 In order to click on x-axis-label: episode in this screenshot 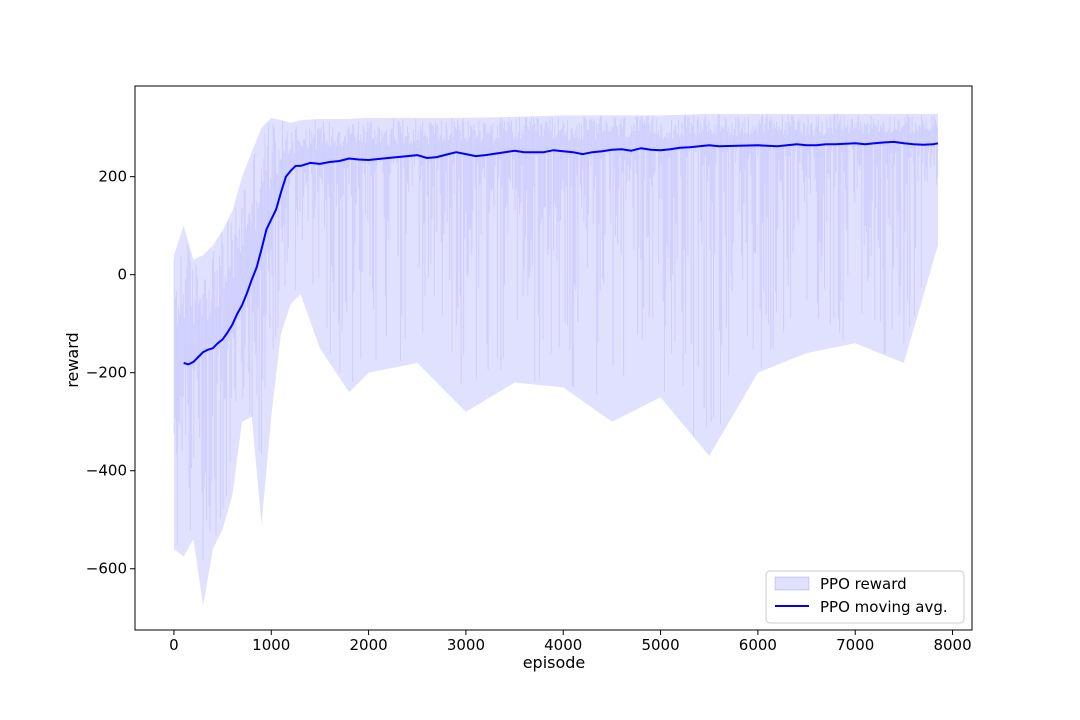, I will do `click(554, 662)`.